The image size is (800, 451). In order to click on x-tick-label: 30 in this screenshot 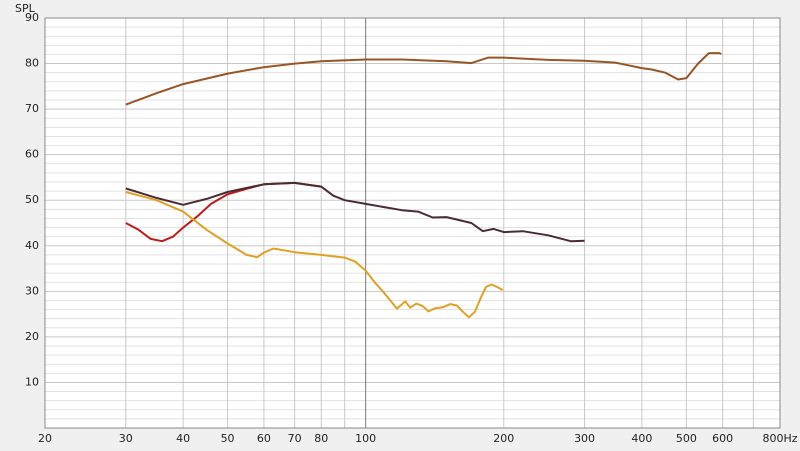, I will do `click(126, 438)`.